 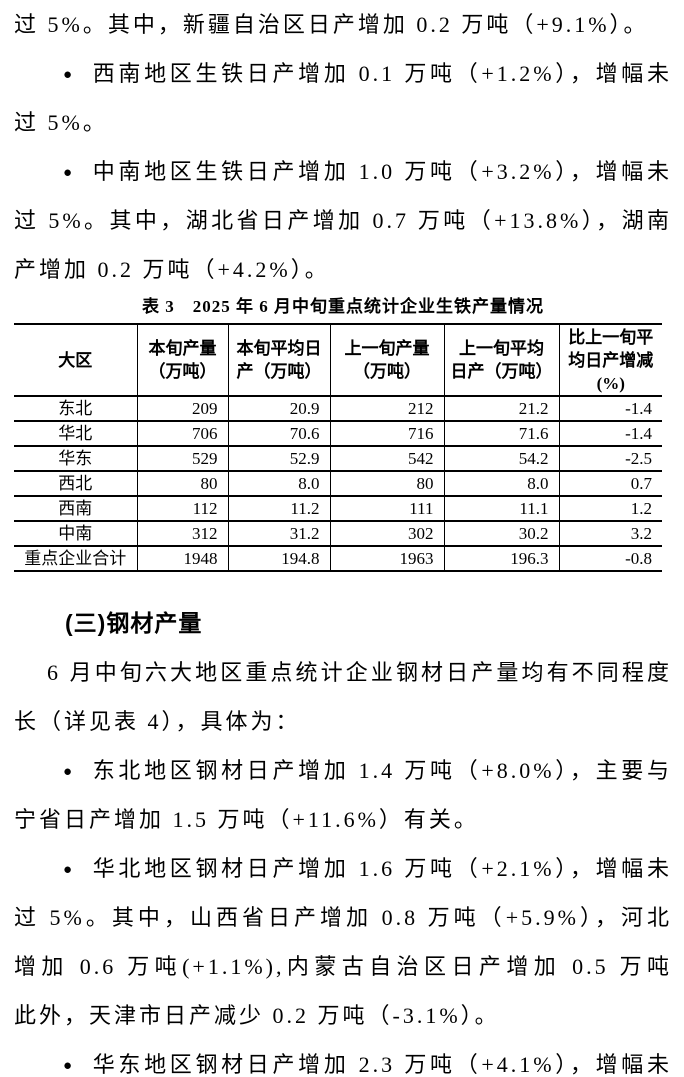 What do you see at coordinates (610, 508) in the screenshot?
I see `table-cell: 1.2` at bounding box center [610, 508].